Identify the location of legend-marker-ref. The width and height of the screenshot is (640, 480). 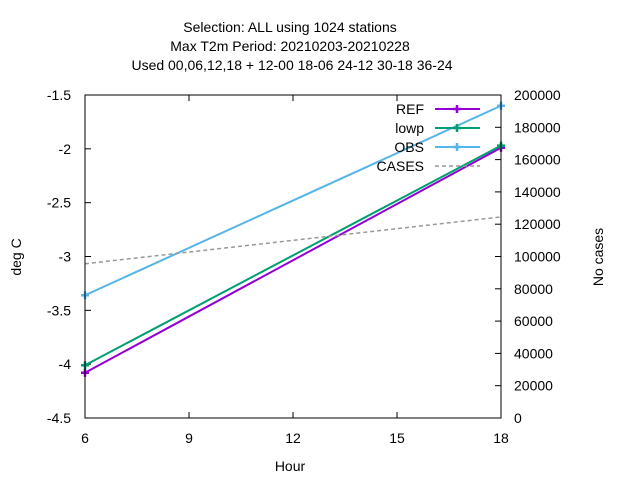
(457, 109).